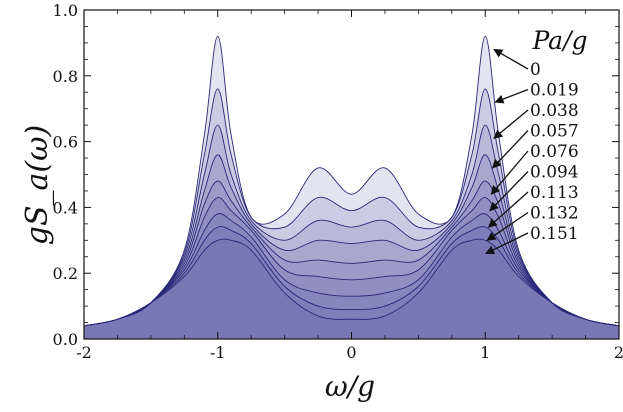 Image resolution: width=623 pixels, height=412 pixels. Describe the element at coordinates (559, 40) in the screenshot. I see `legend-title: Pa/g` at that location.